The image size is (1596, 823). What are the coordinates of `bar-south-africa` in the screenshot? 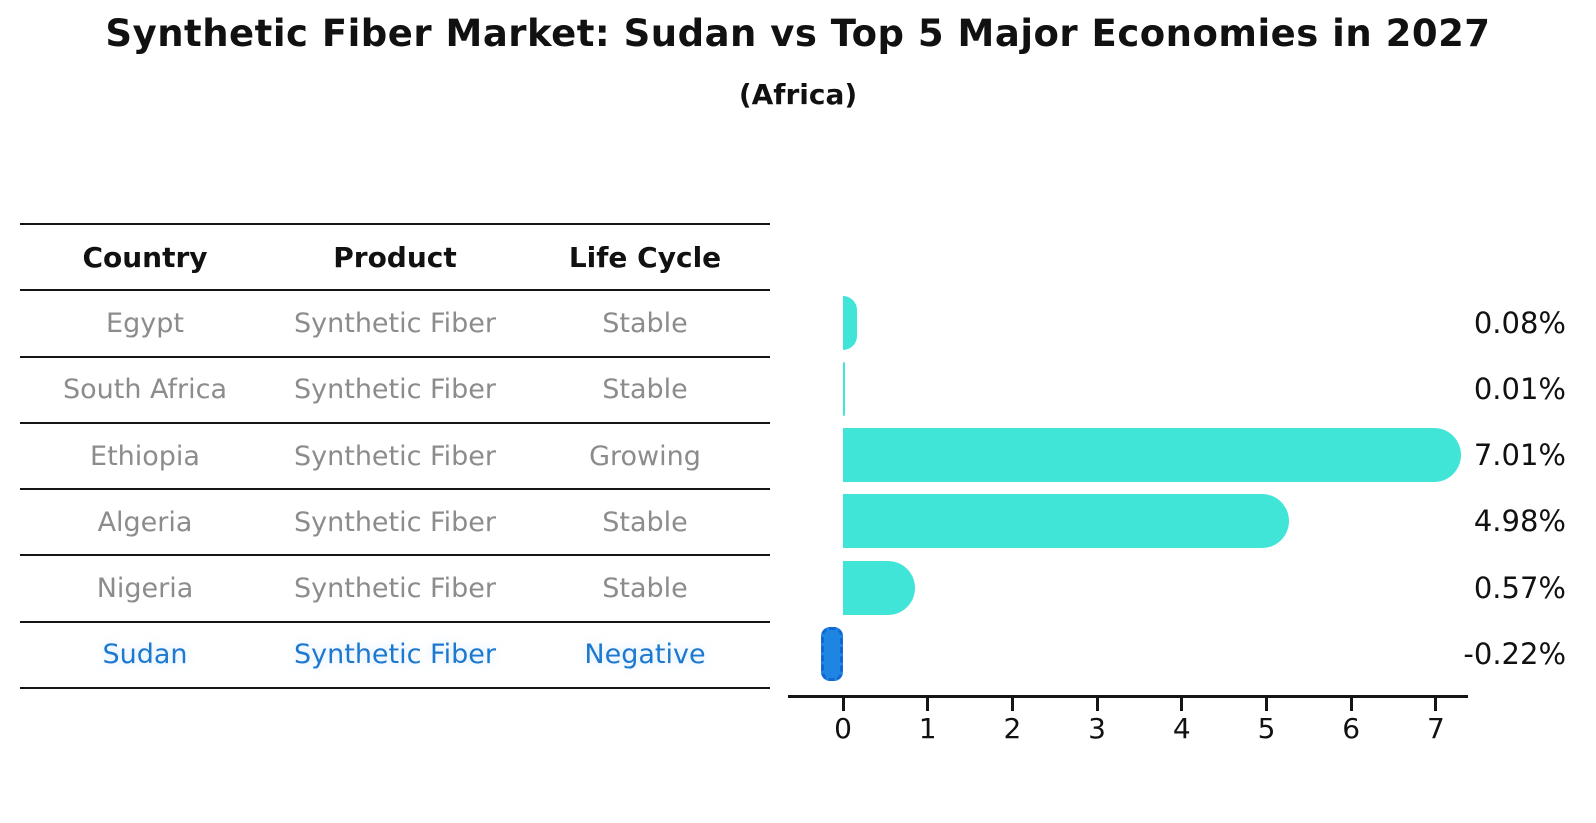 It's located at (844, 388).